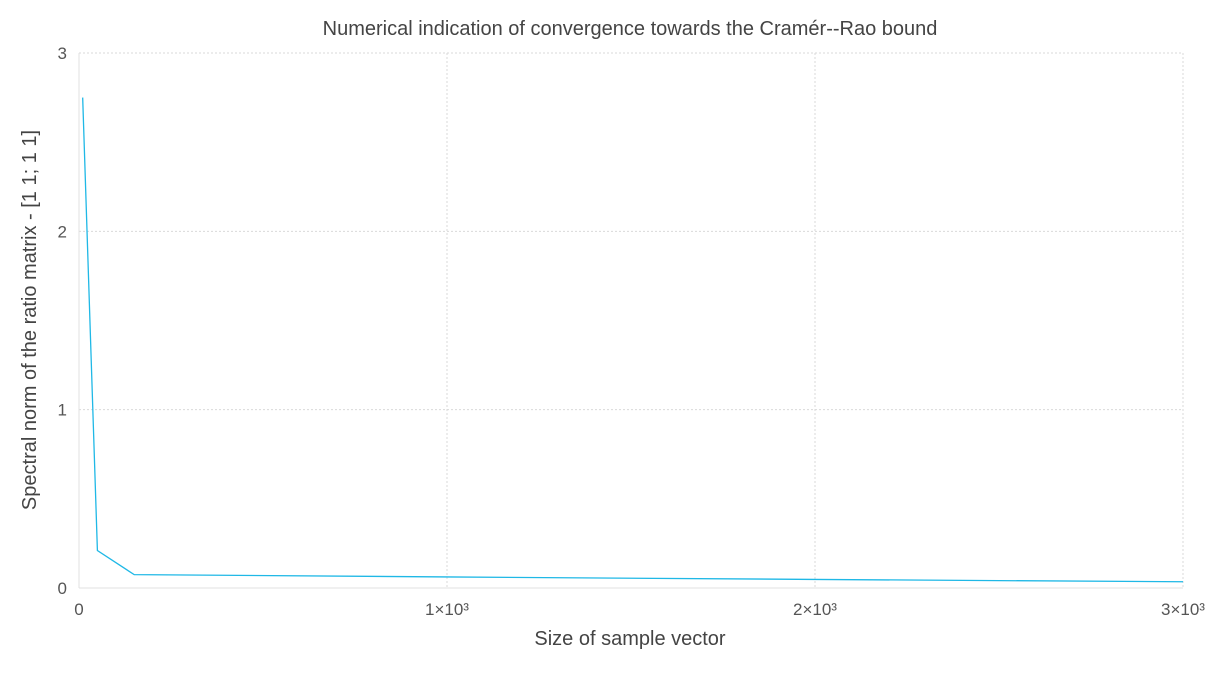  What do you see at coordinates (62, 588) in the screenshot?
I see `y-tick-label: 0` at bounding box center [62, 588].